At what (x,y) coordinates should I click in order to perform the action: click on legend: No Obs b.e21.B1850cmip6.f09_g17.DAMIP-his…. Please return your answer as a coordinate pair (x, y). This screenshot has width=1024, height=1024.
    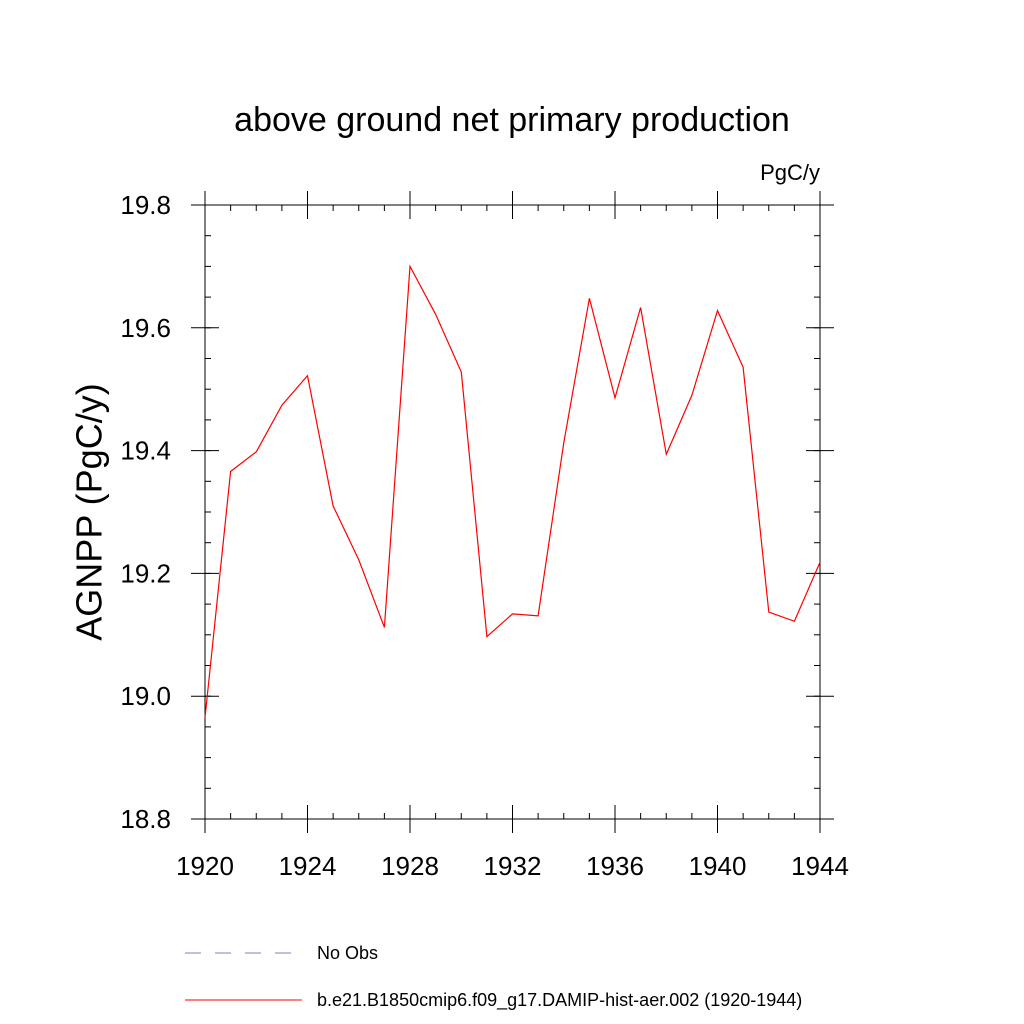
    Looking at the image, I should click on (493, 977).